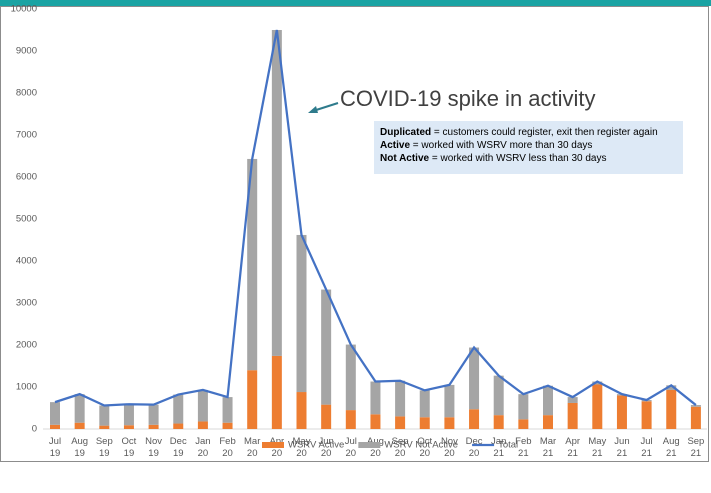  I want to click on x-tick-label: Nov 20, so click(449, 447).